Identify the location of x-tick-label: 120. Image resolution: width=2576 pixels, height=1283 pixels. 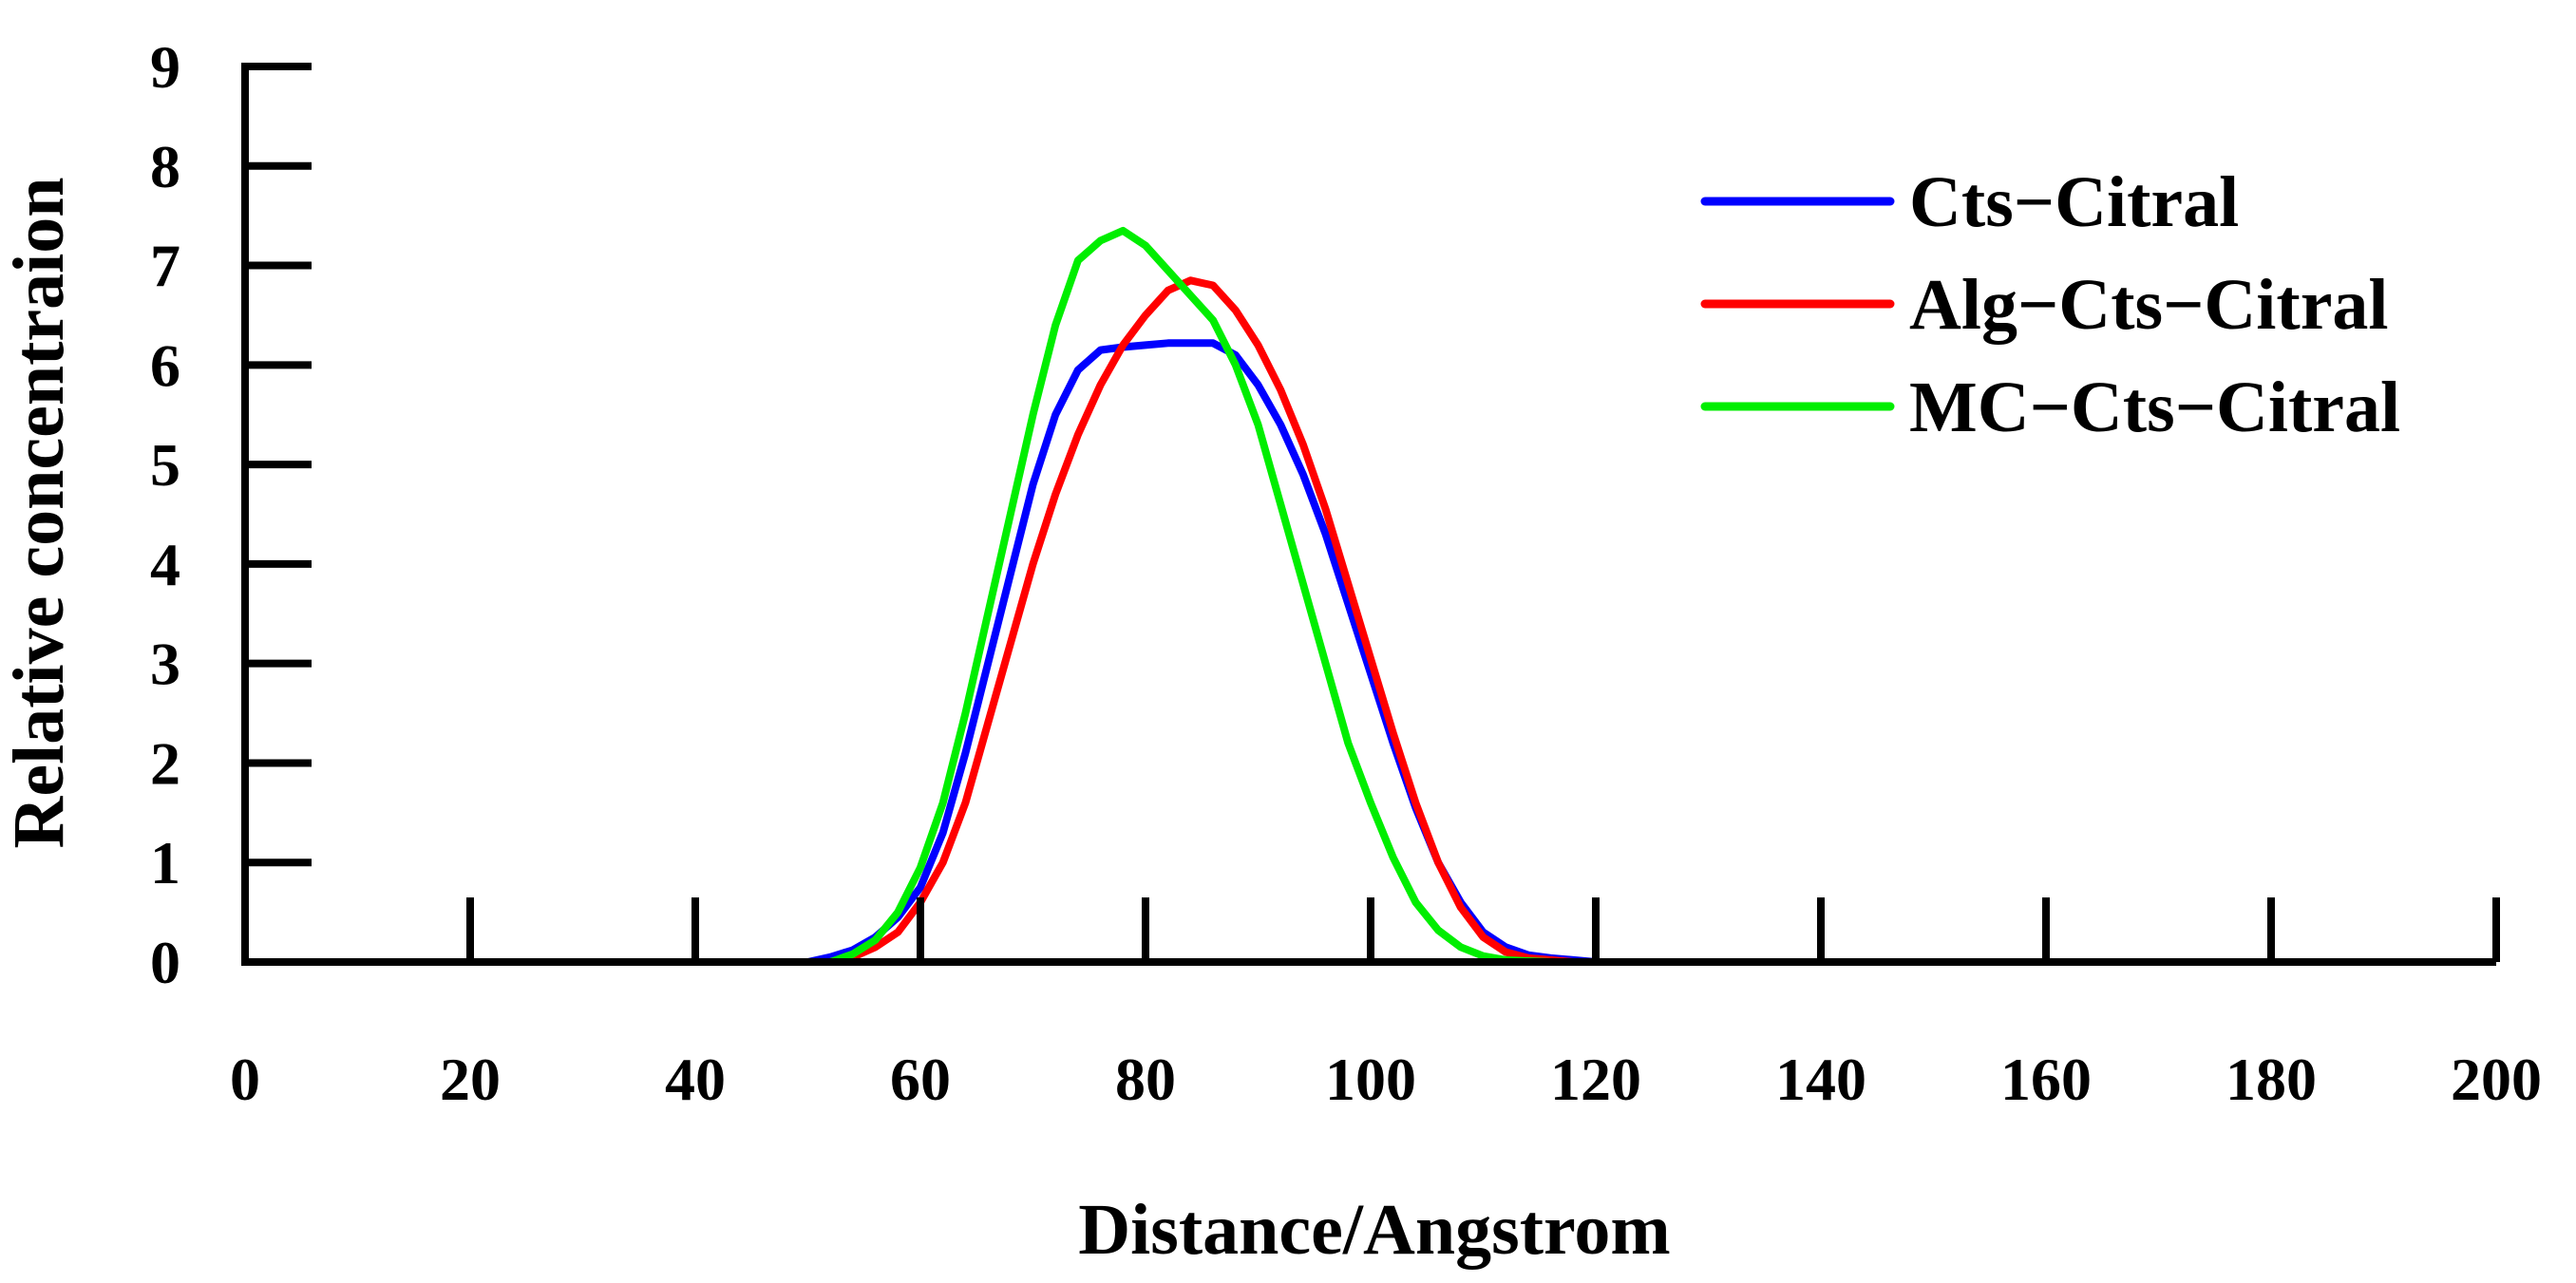
(1595, 1079).